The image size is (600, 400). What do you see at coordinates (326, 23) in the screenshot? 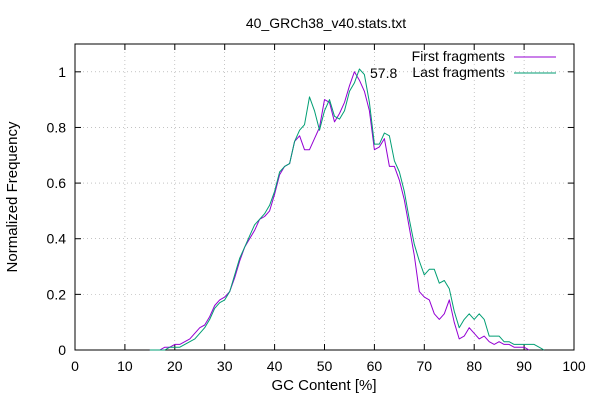
I see `chart-title: 40_GRCh38_v40.stats.txt` at bounding box center [326, 23].